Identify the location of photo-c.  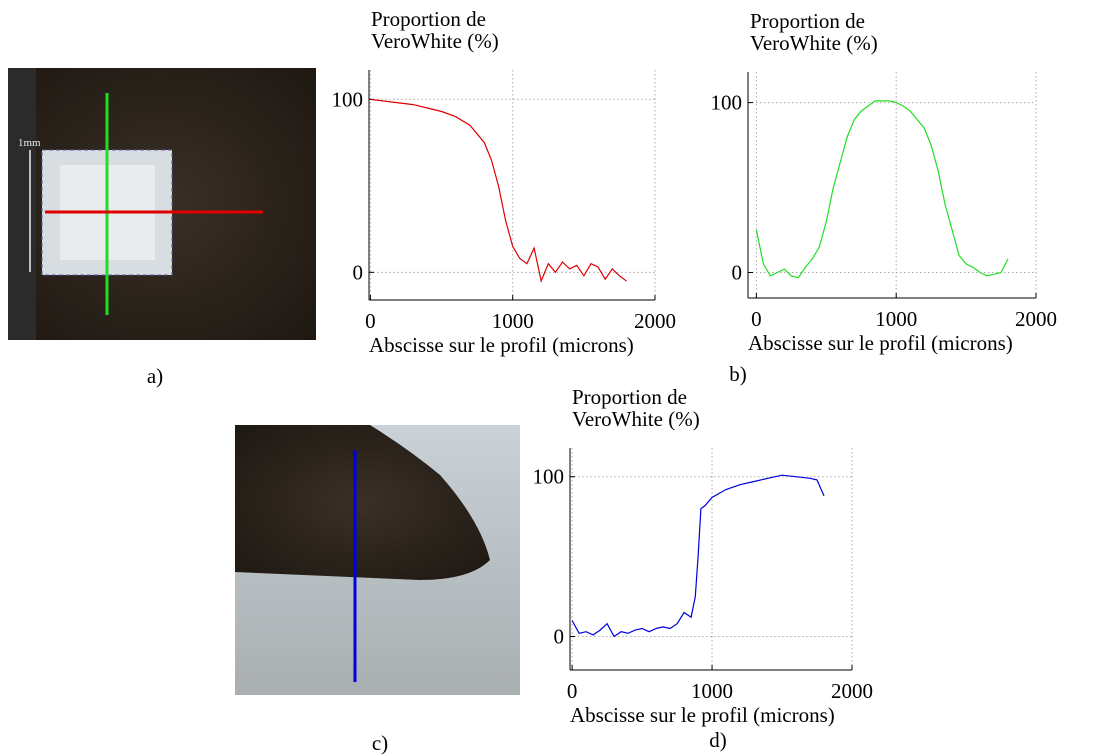
(377, 560).